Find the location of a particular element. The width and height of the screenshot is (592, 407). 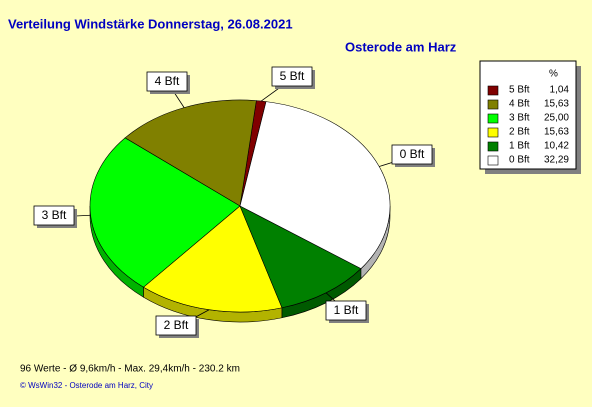

legend-value: 10,42 is located at coordinates (556, 146).